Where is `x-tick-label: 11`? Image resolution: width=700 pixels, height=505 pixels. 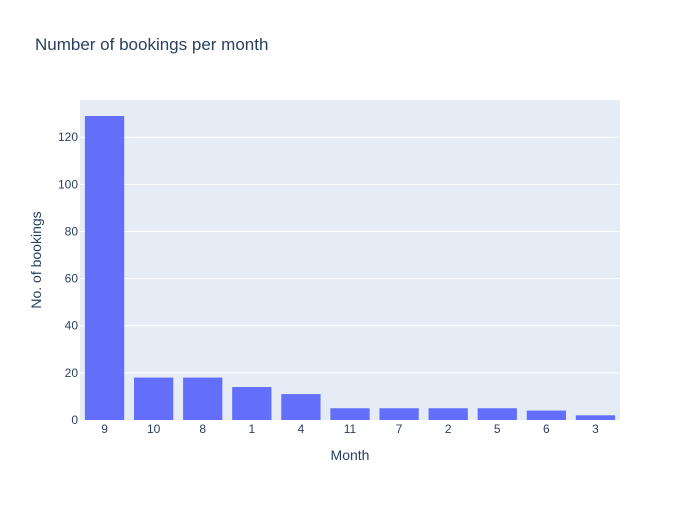
x-tick-label: 11 is located at coordinates (350, 429).